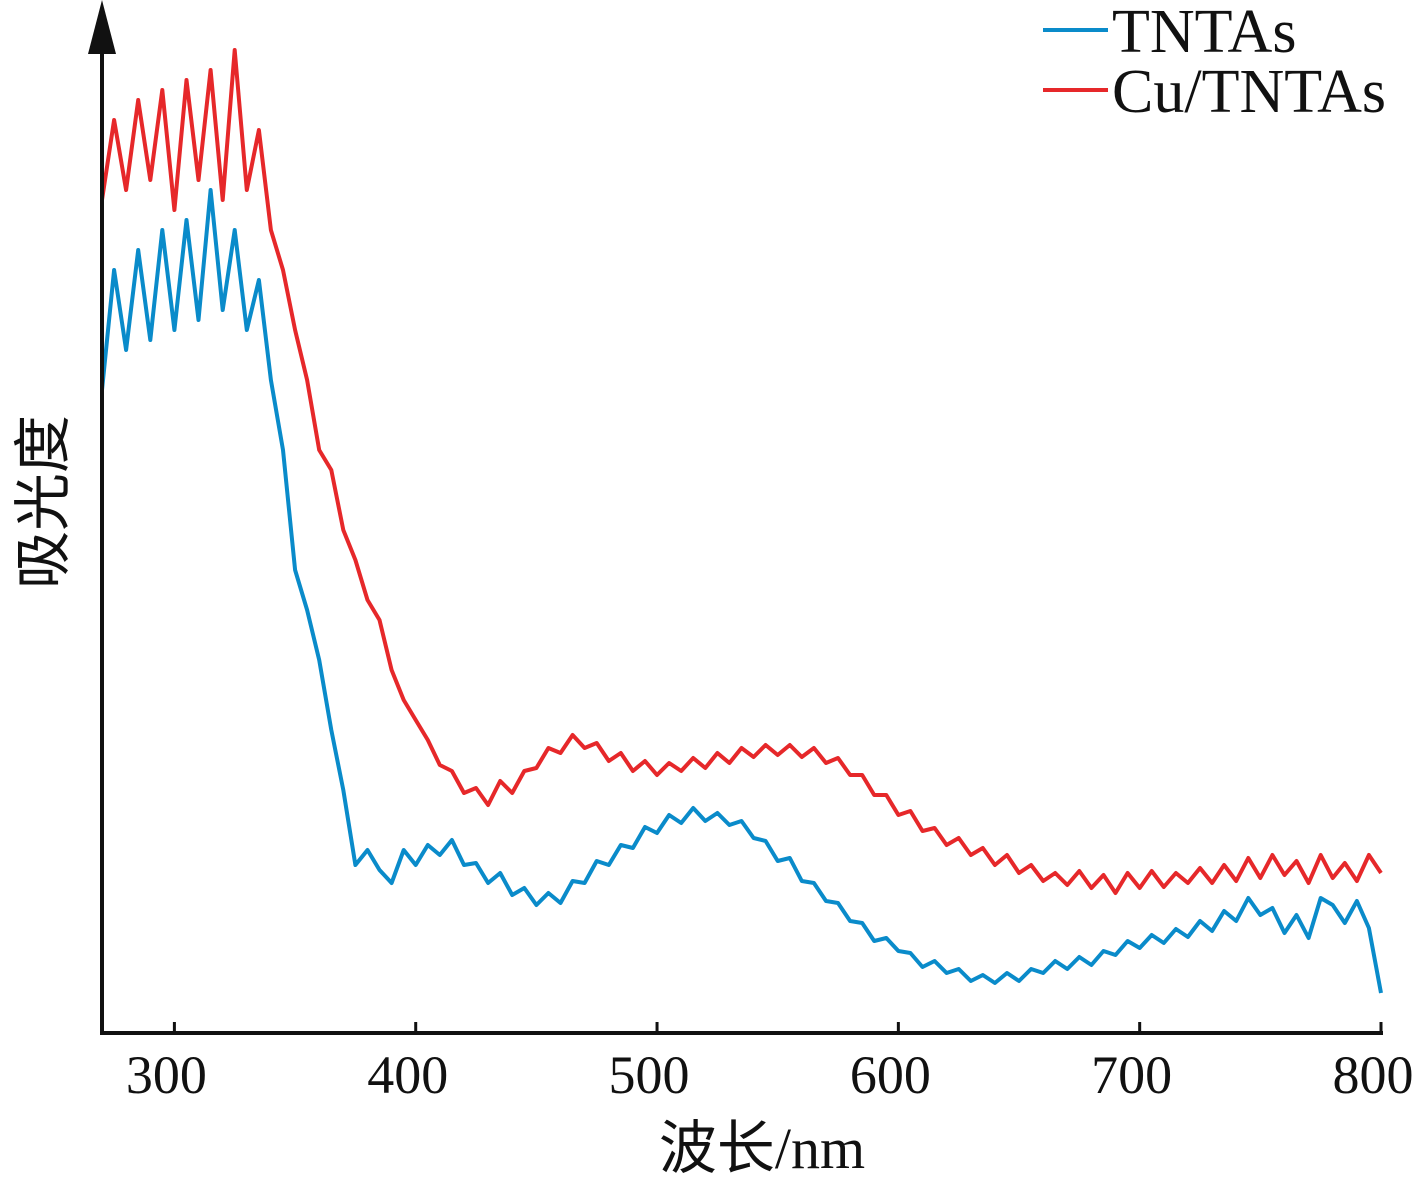 The width and height of the screenshot is (1417, 1181). What do you see at coordinates (102, 27) in the screenshot?
I see `y-axis-arrow` at bounding box center [102, 27].